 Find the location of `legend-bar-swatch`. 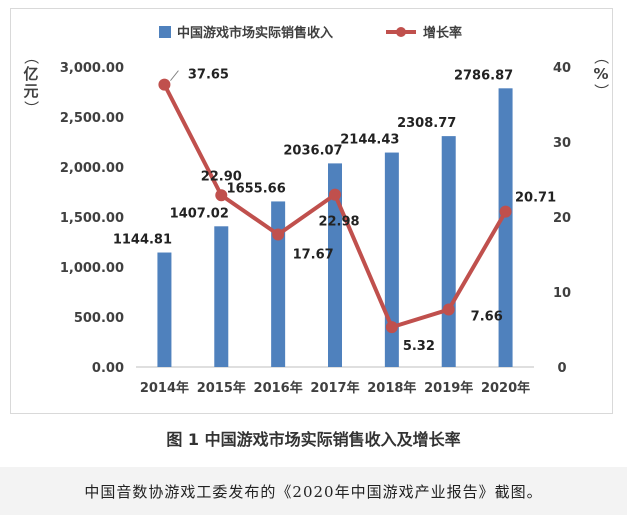

legend-bar-swatch is located at coordinates (165, 32).